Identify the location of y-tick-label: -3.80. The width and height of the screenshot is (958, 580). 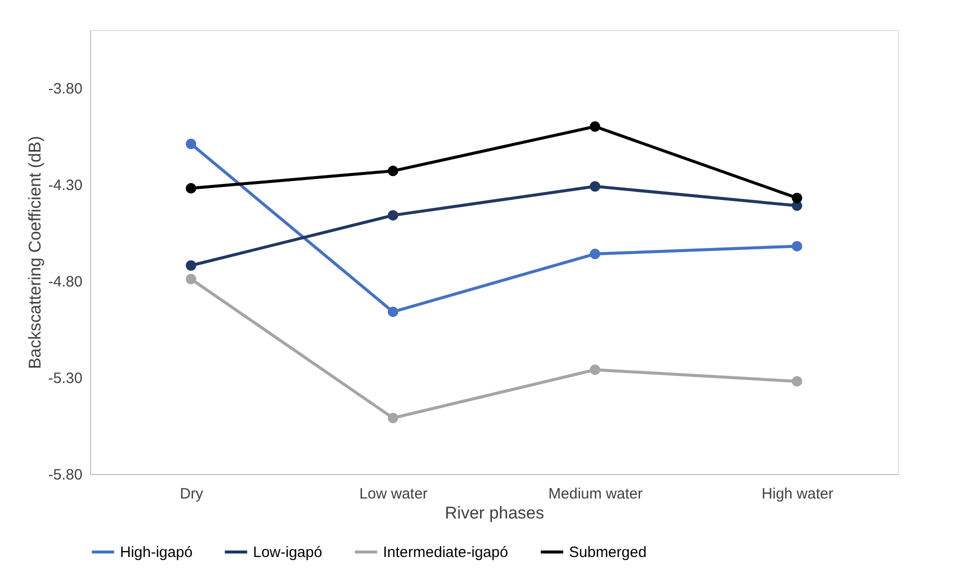
(65, 89).